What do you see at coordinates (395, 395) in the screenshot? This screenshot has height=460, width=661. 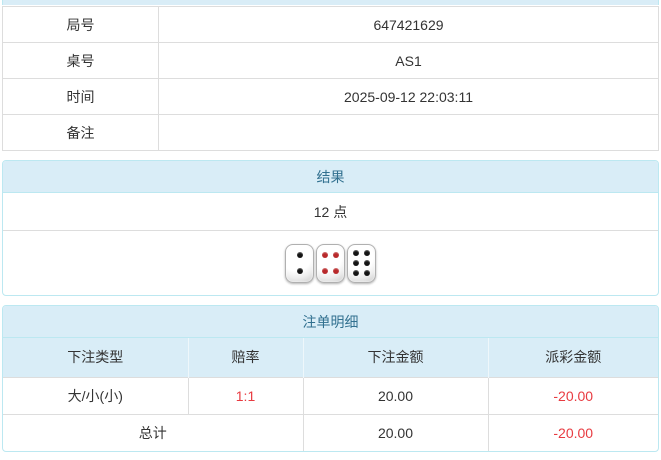 I see `bet-amount: 20.00` at bounding box center [395, 395].